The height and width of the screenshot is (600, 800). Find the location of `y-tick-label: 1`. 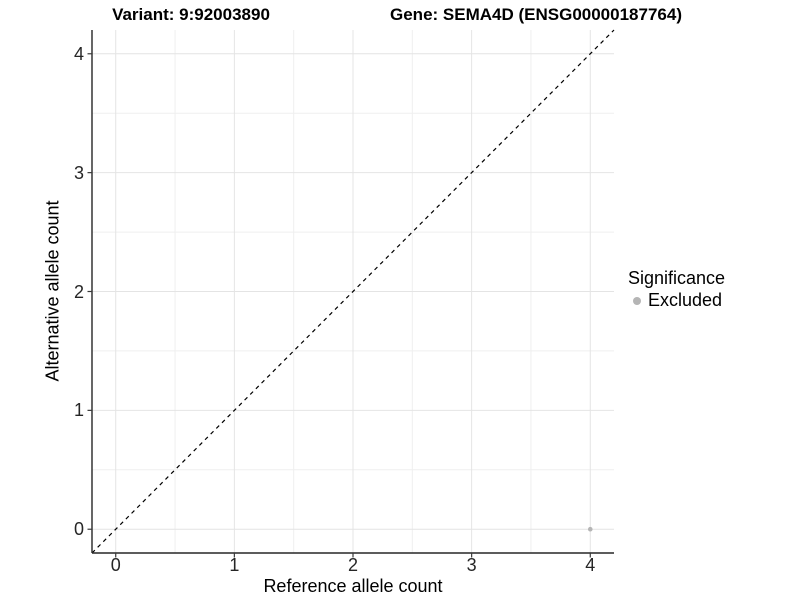

y-tick-label: 1 is located at coordinates (78, 410).